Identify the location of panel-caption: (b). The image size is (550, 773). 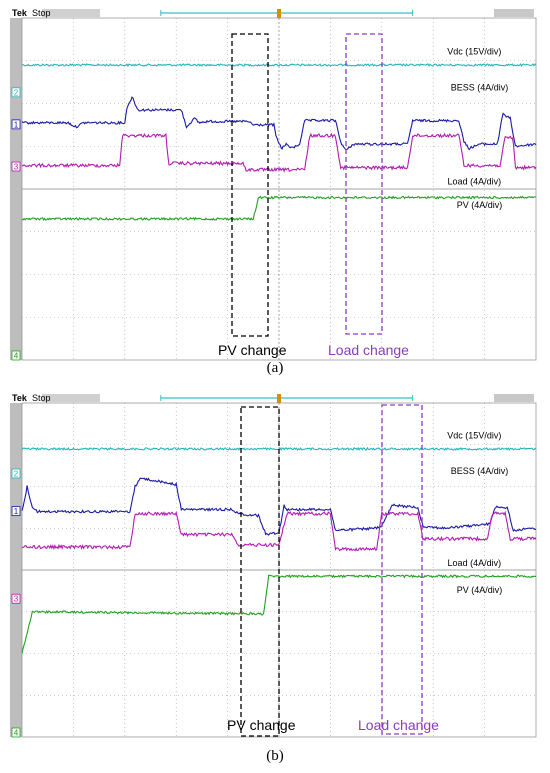
(275, 756).